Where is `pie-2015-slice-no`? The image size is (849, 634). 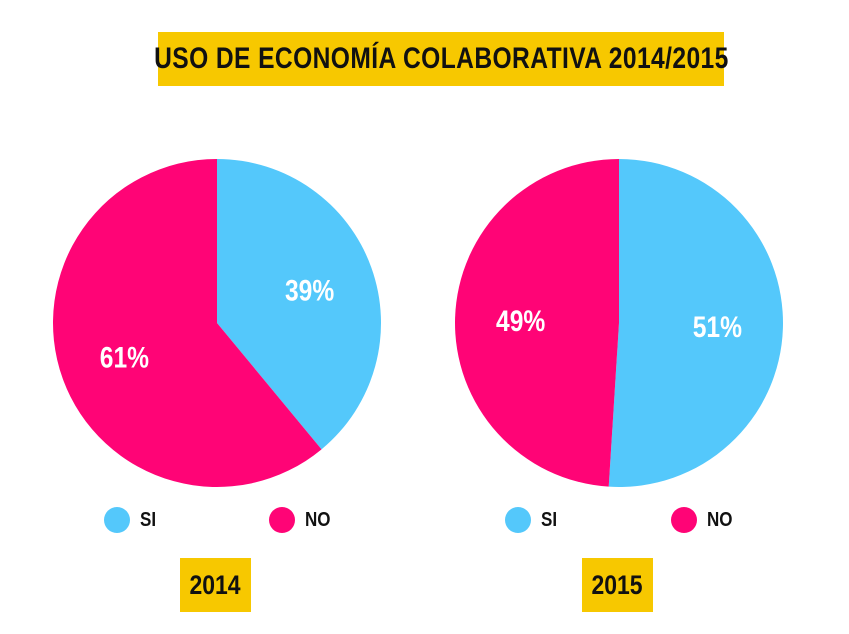
pie-2015-slice-no is located at coordinates (537, 323).